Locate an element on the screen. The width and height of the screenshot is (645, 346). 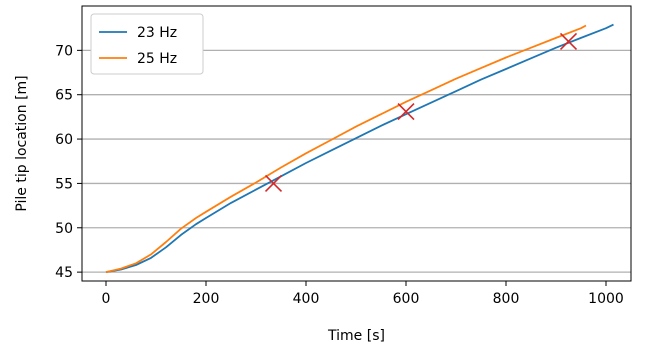
legend: 23 Hz 25 Hz is located at coordinates (147, 44).